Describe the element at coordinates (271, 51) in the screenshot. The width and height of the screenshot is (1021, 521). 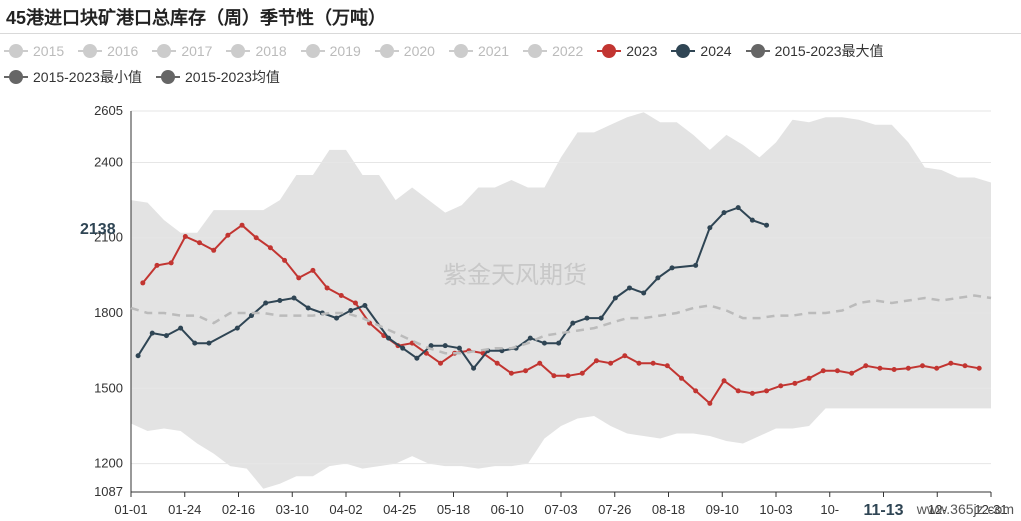
I see `legend-label: 2018` at that location.